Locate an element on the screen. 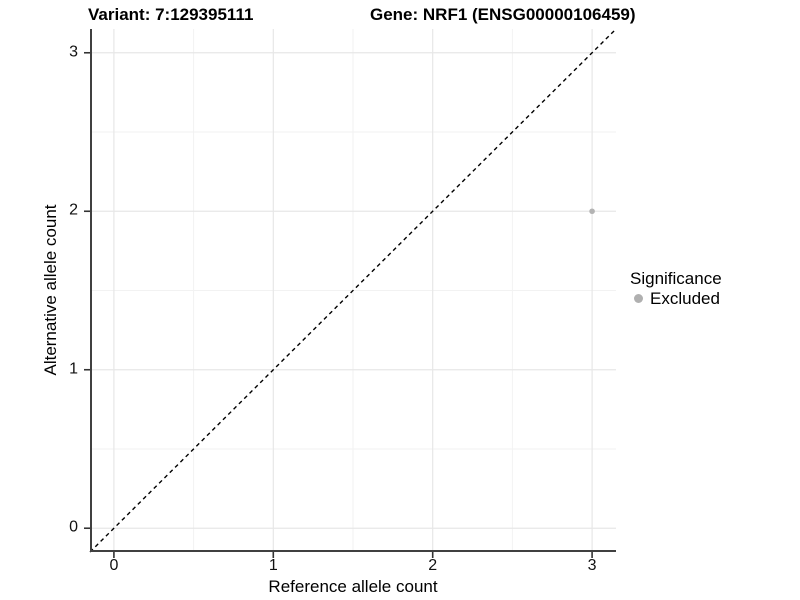 The width and height of the screenshot is (800, 600). excluded-point-icon is located at coordinates (638, 298).